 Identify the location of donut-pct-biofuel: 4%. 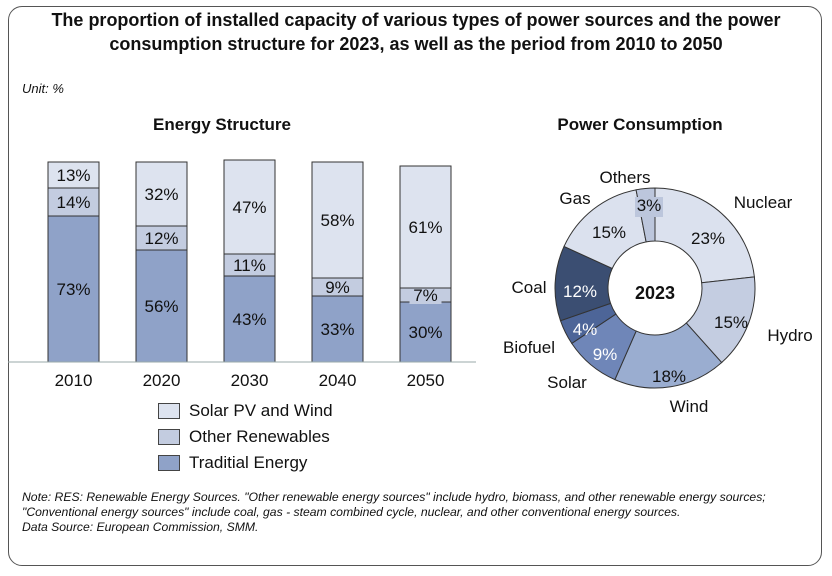
(585, 329).